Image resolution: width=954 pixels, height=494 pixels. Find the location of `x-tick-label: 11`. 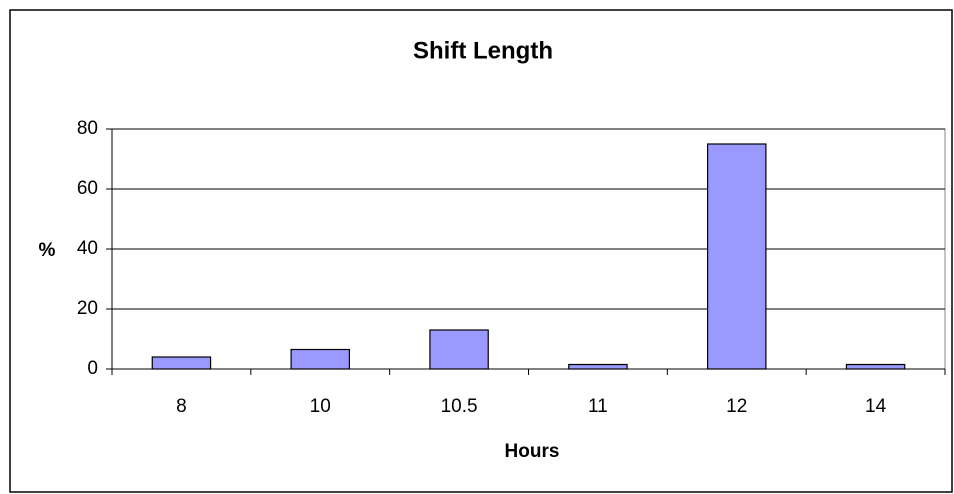

x-tick-label: 11 is located at coordinates (598, 406).